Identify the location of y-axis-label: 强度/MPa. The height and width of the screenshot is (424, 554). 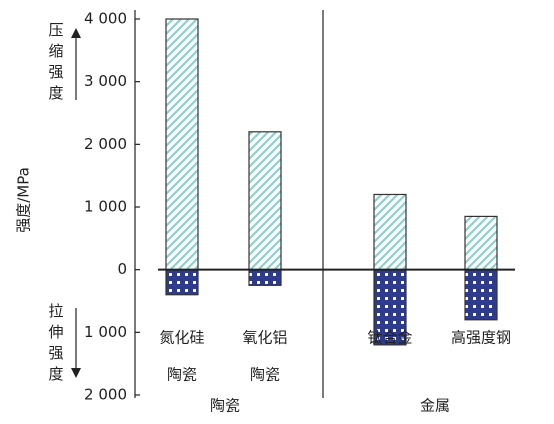
(24, 200).